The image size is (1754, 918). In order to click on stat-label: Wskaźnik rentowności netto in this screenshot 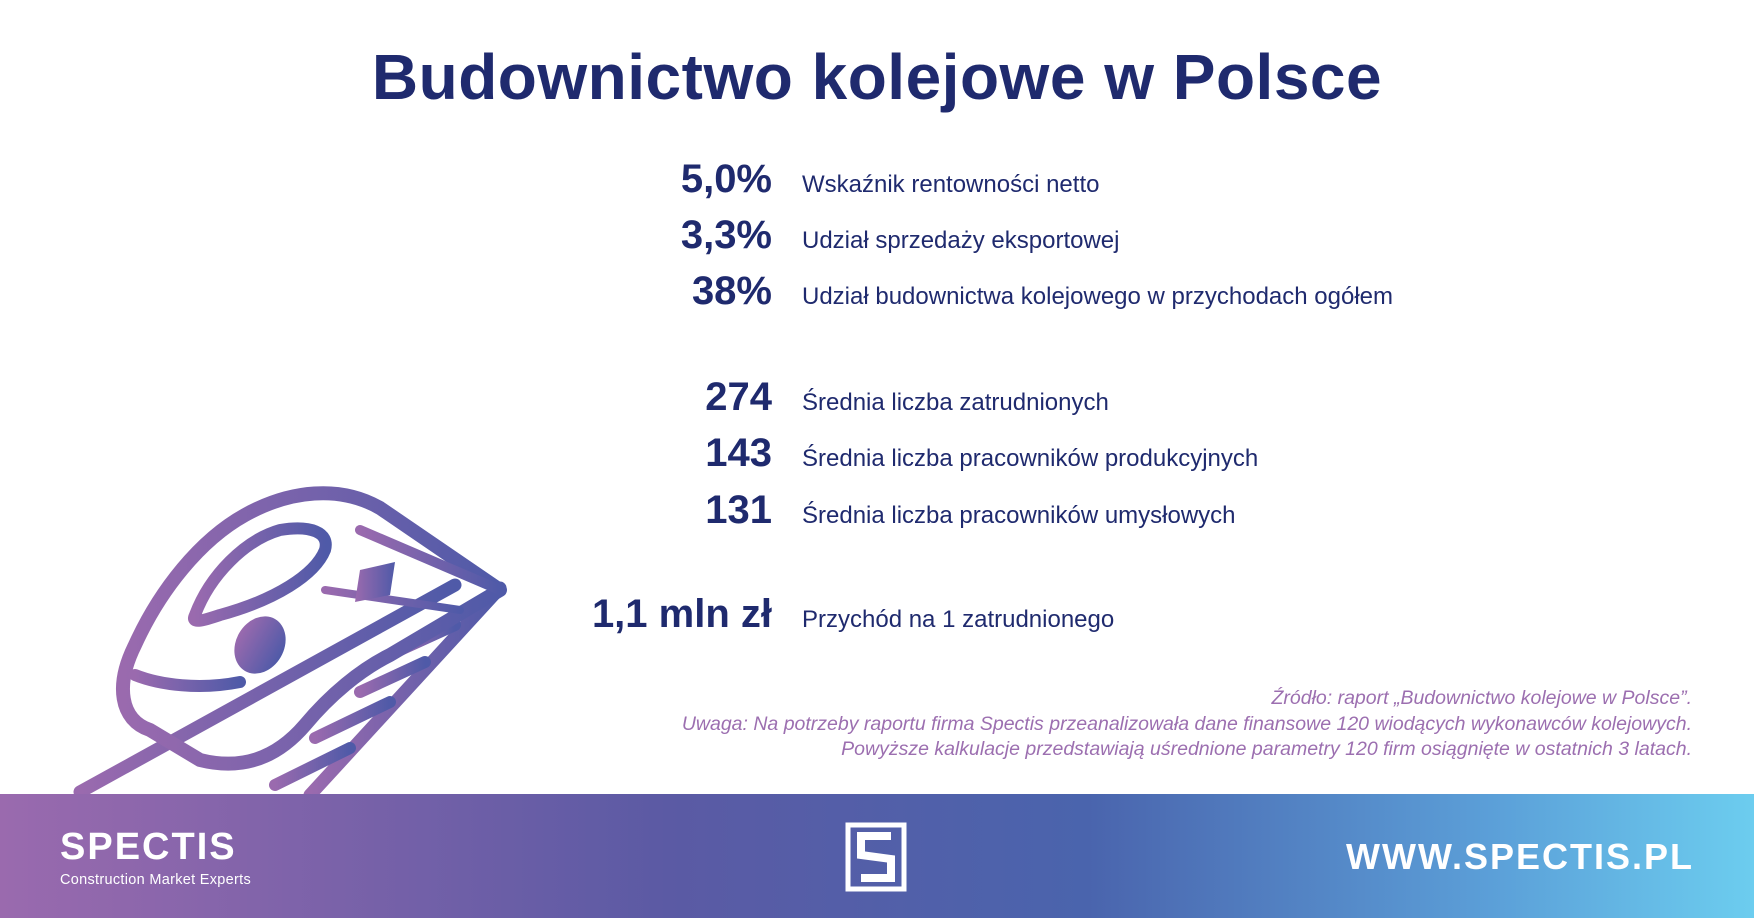, I will do `click(951, 184)`.